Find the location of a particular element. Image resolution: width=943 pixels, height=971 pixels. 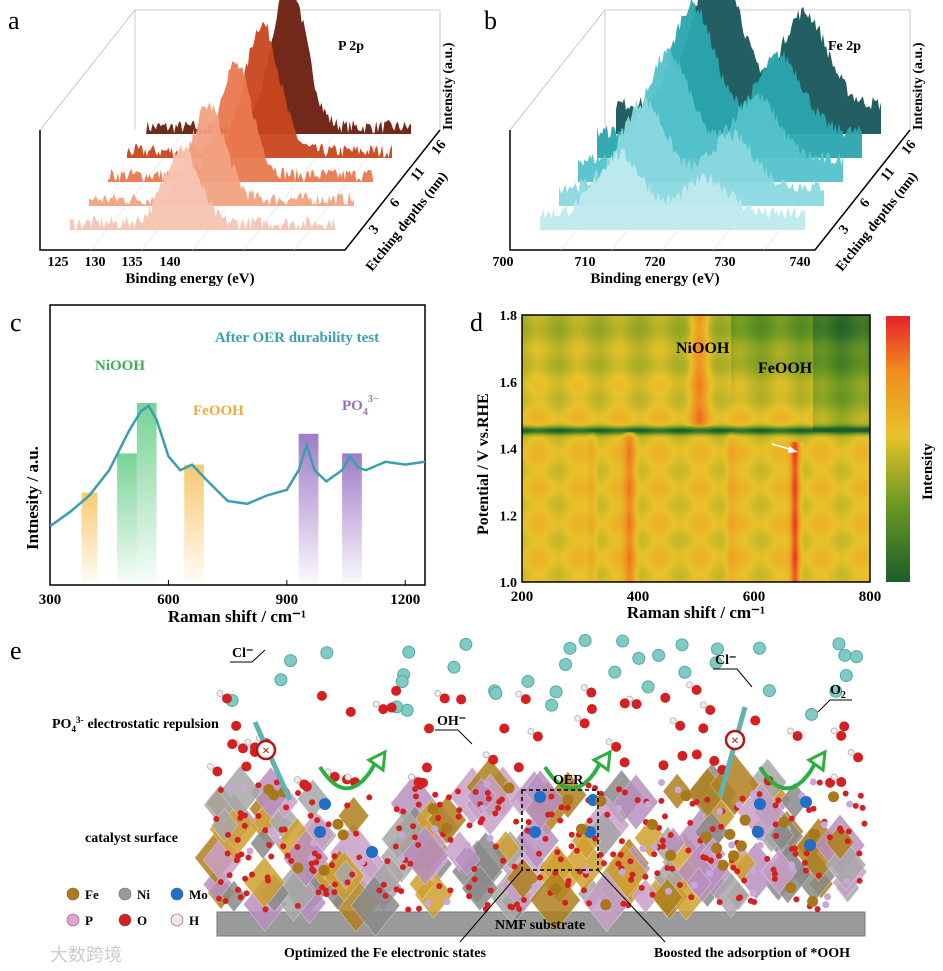

legend-ni-label: Ni is located at coordinates (143, 894).